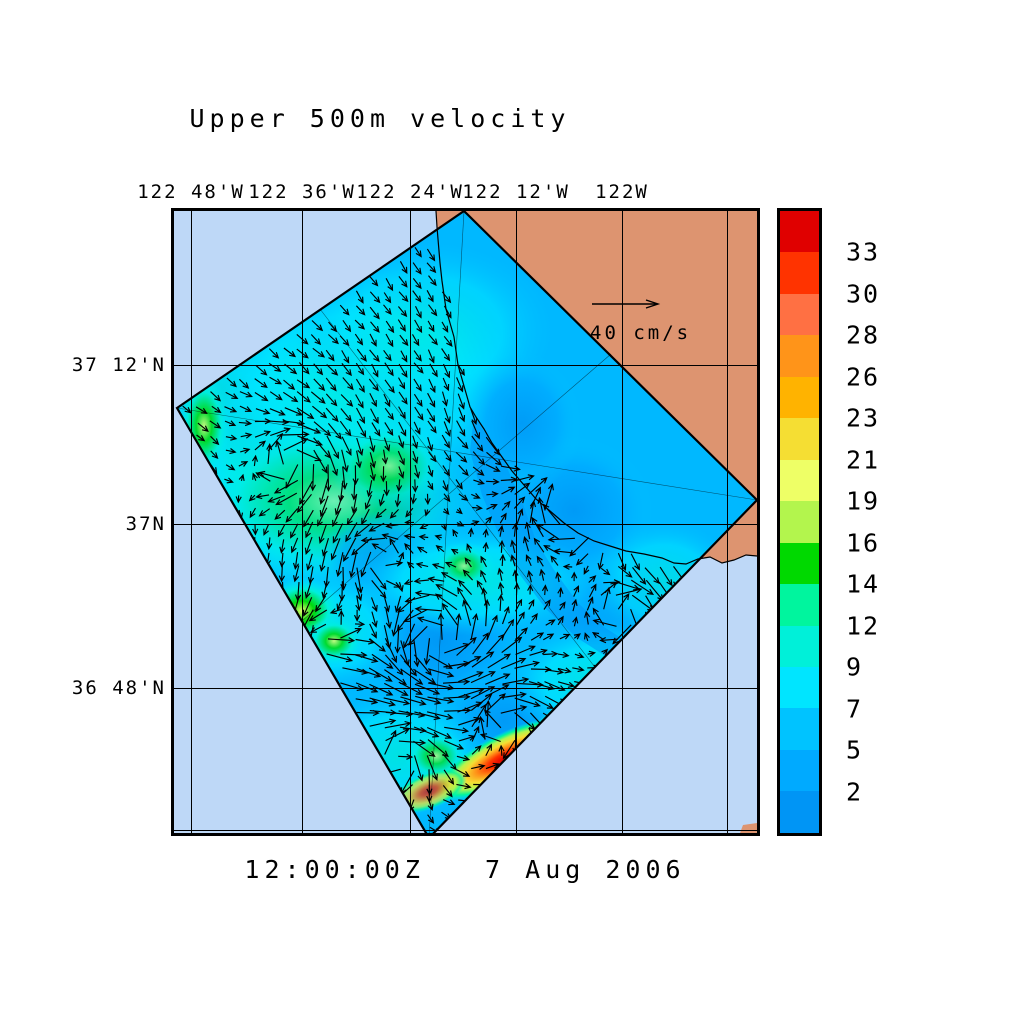  I want to click on colorbar-tick-label: 23, so click(863, 418).